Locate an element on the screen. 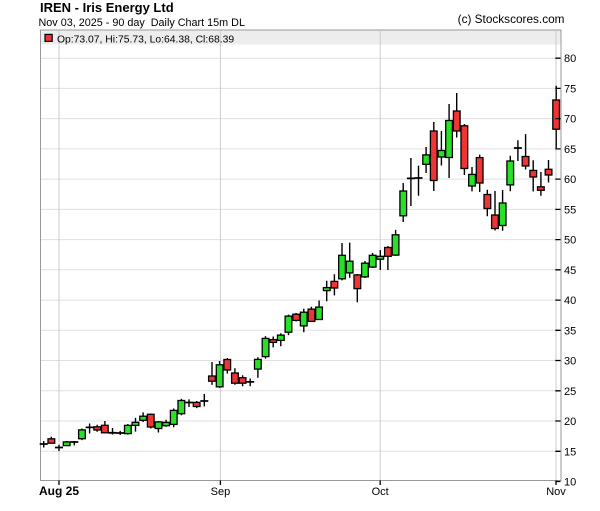 The width and height of the screenshot is (600, 511). svg-text: 80 is located at coordinates (570, 59).